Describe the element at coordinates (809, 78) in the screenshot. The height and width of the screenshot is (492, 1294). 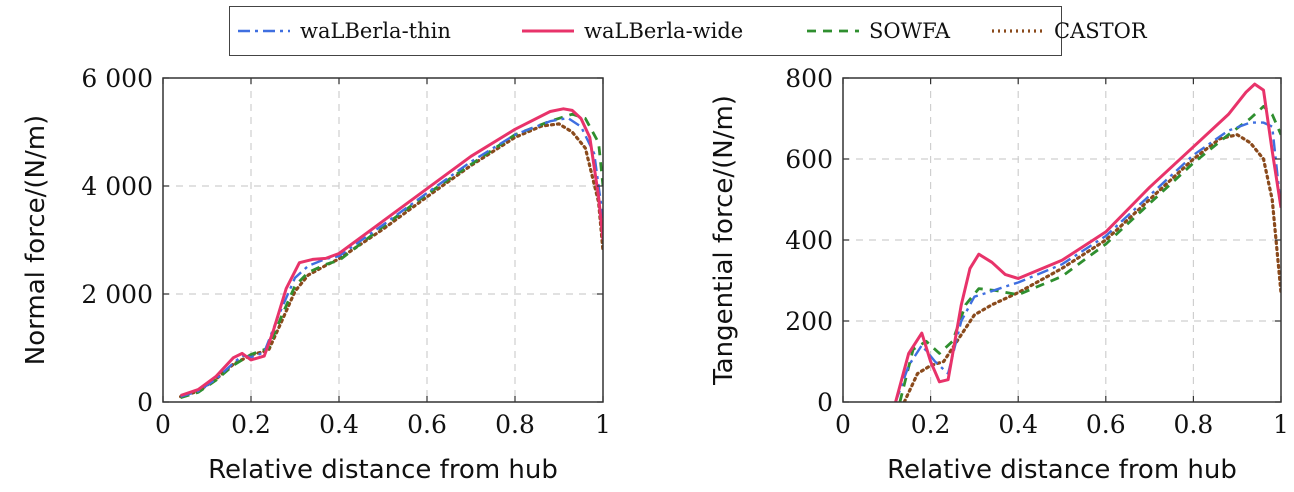
I see `y-tick-label: 800` at that location.